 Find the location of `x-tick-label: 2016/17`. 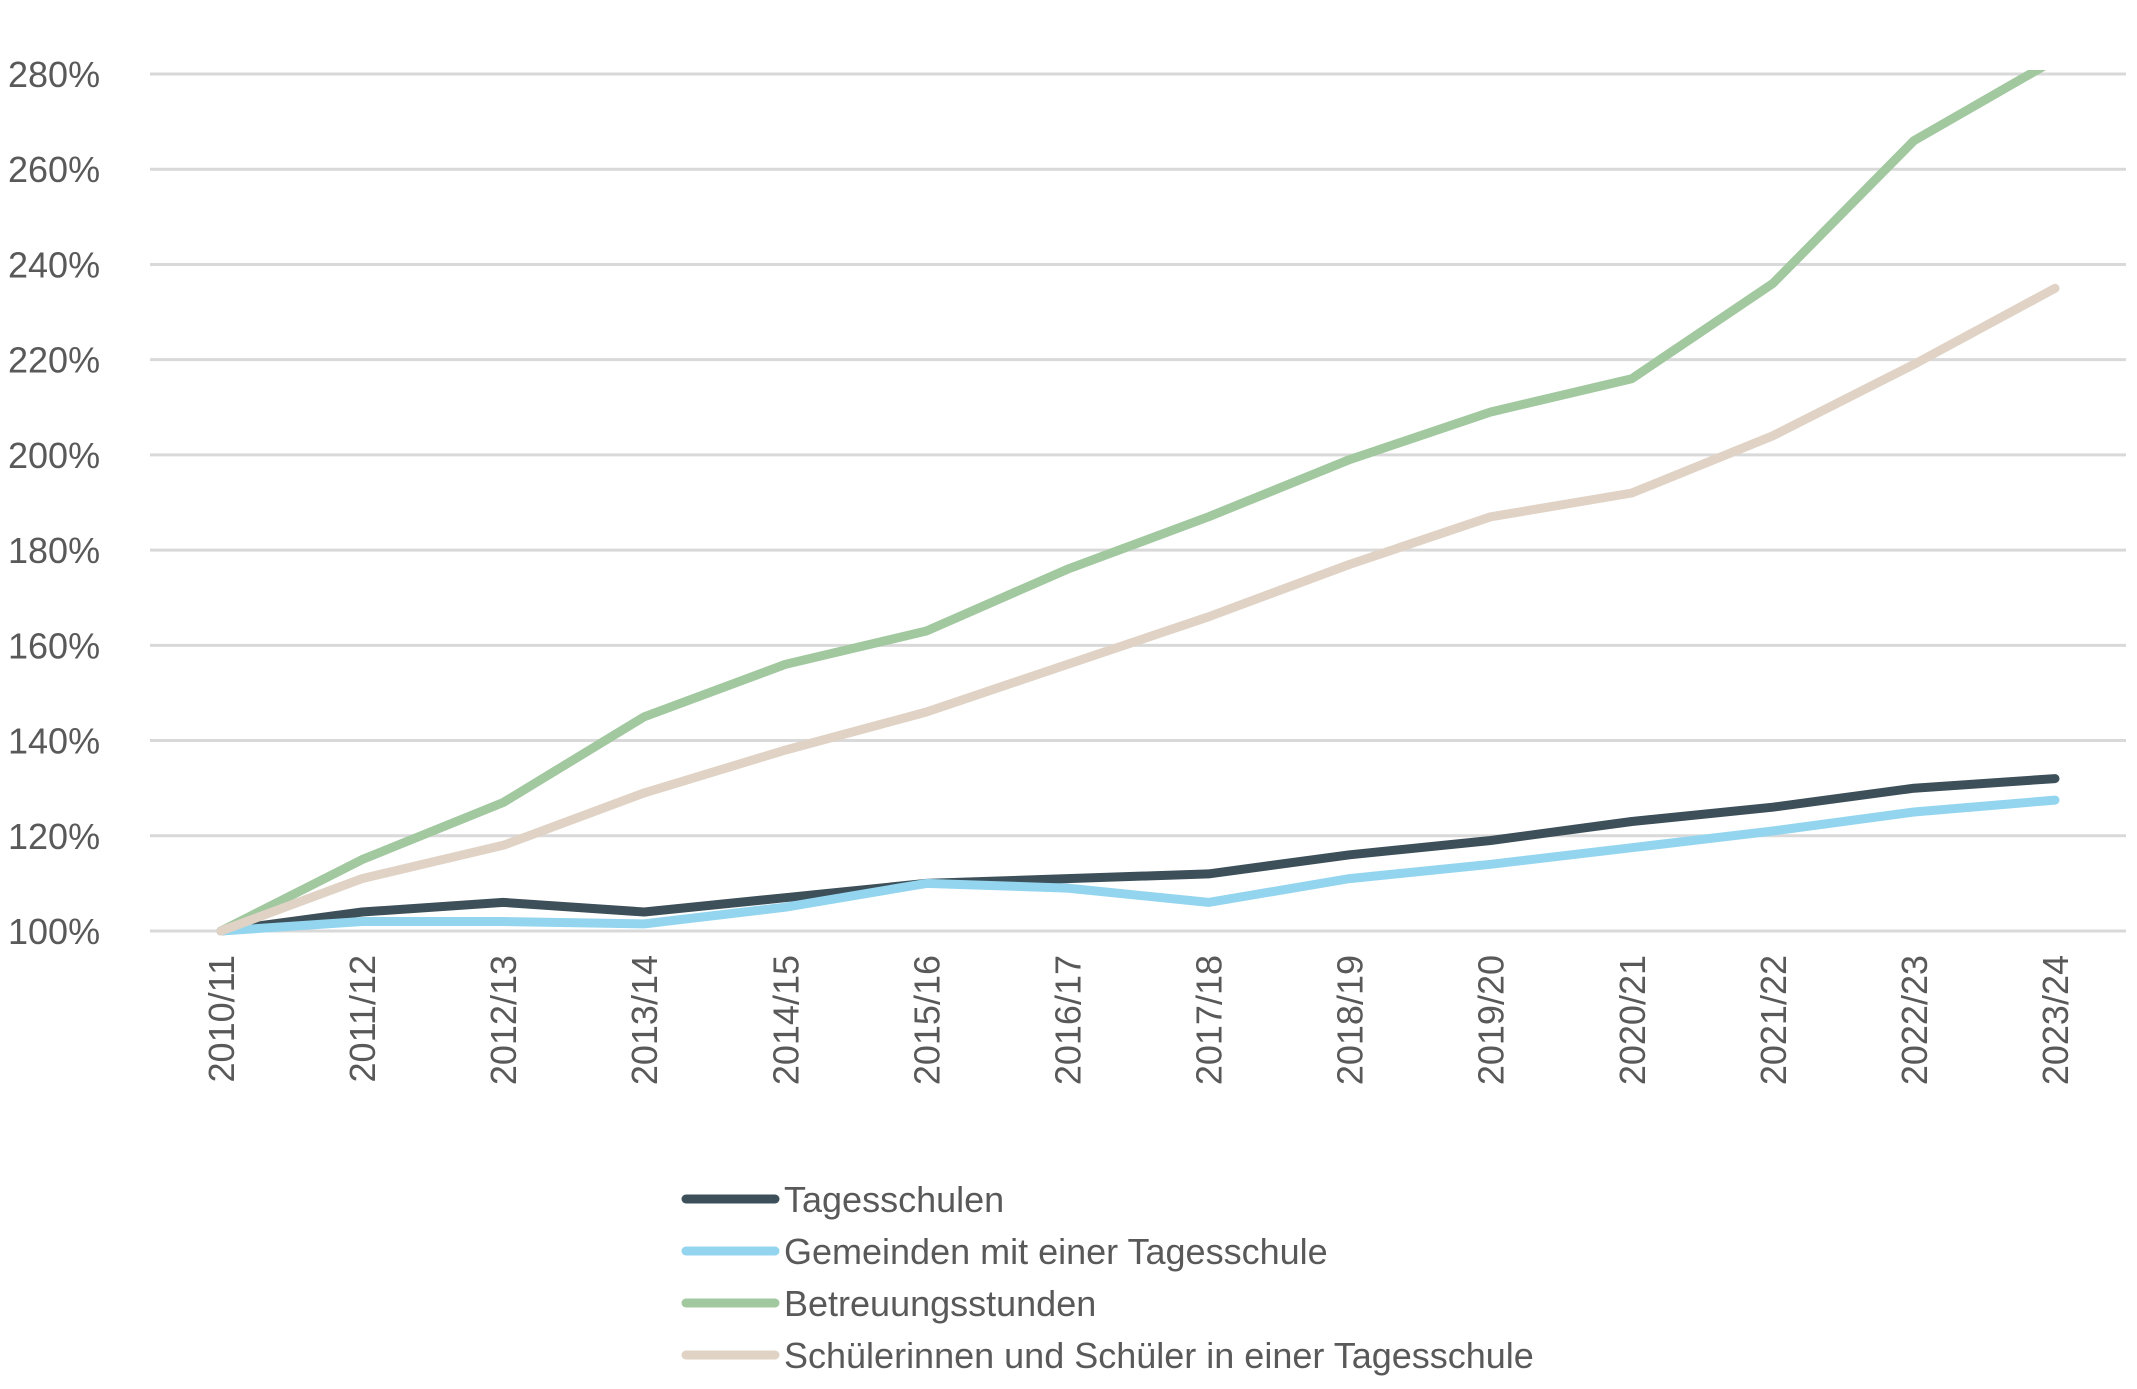

x-tick-label: 2016/17 is located at coordinates (1067, 1020).